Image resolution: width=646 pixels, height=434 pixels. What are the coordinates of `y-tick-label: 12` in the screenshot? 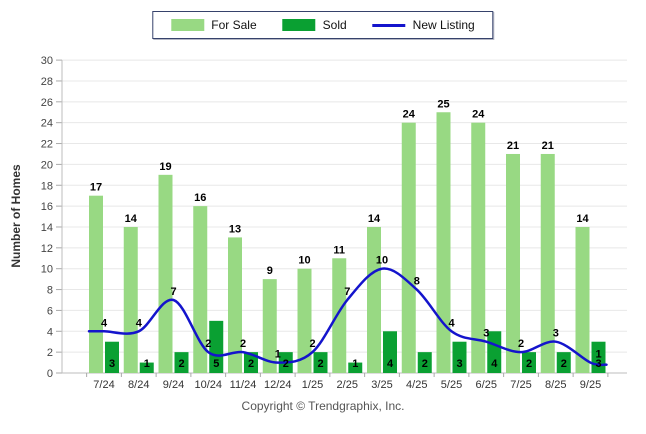 It's located at (47, 249).